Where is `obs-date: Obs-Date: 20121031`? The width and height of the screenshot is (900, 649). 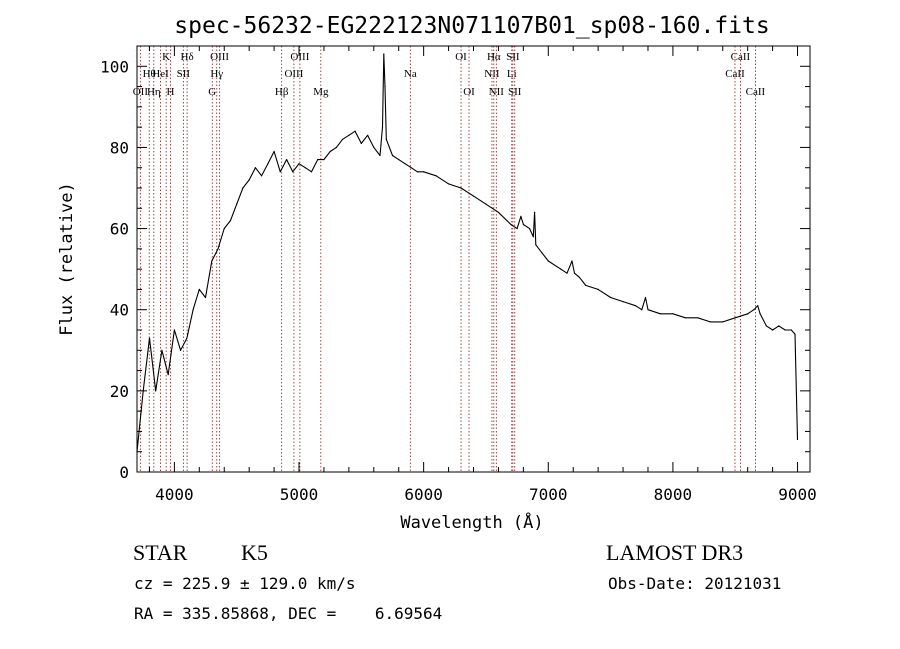
obs-date: Obs-Date: 20121031 is located at coordinates (694, 583).